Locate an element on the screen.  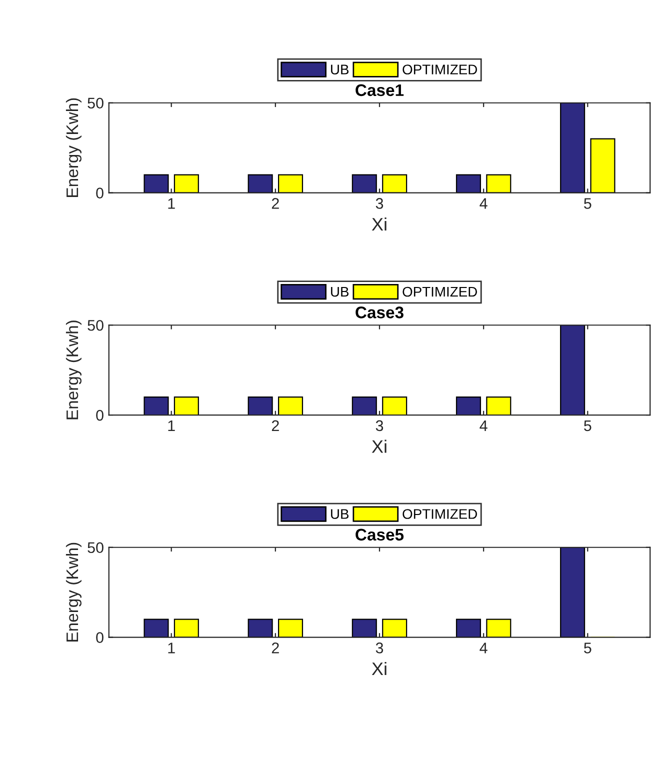
chart-title: Case1 is located at coordinates (380, 90).